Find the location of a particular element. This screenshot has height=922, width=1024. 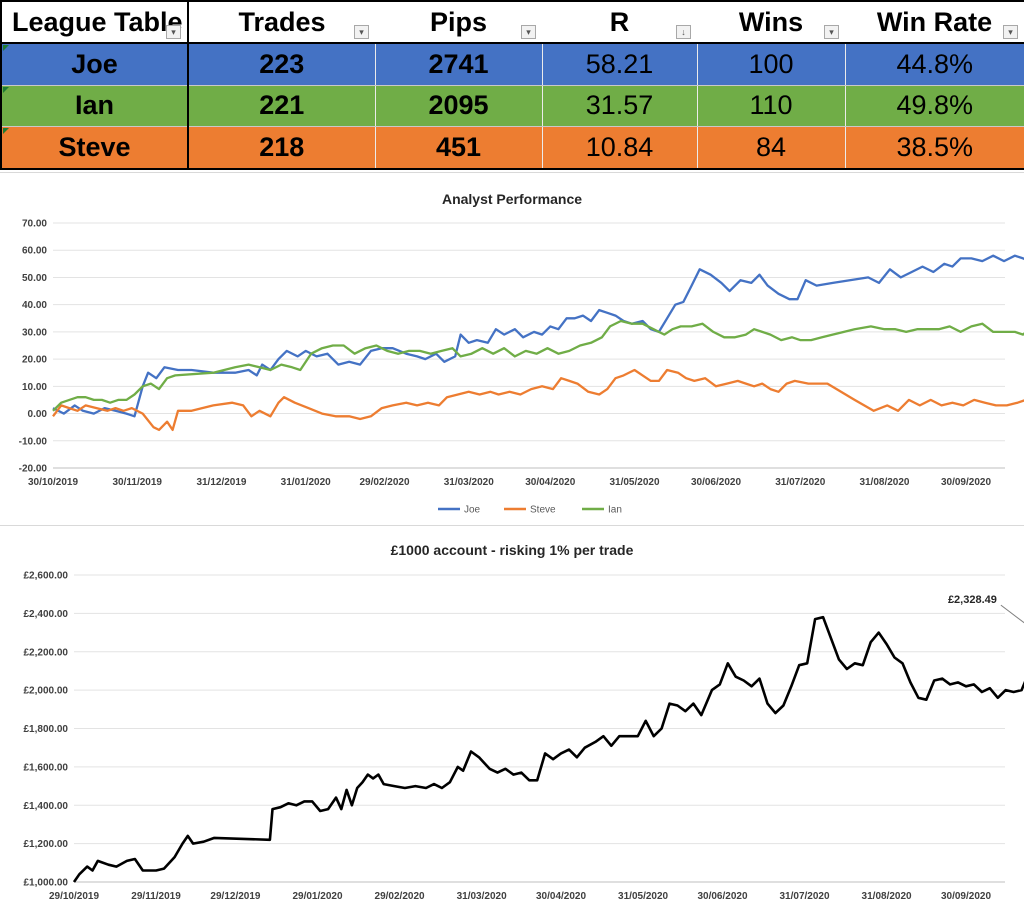

cell-trades: 223 is located at coordinates (282, 64).